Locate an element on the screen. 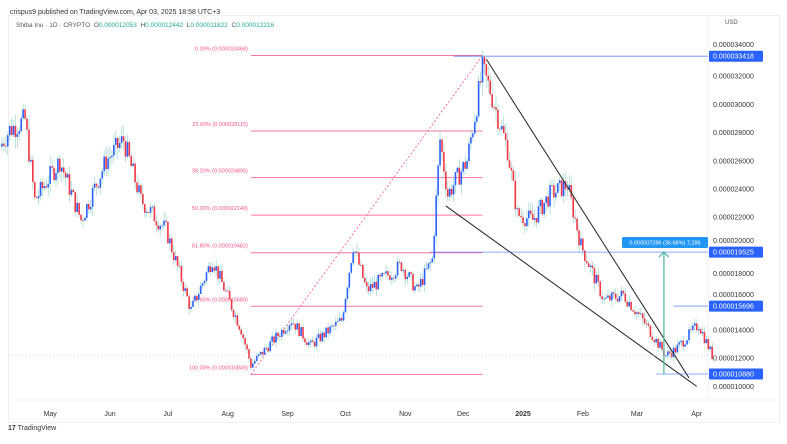  tradingview-logo: 17 TradingView is located at coordinates (32, 428).